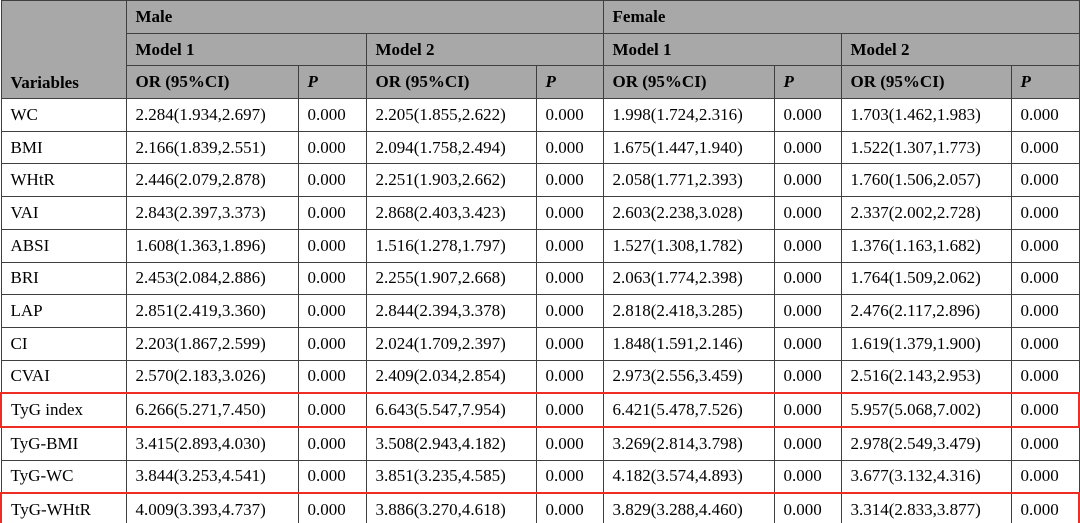 This screenshot has height=523, width=1080. Describe the element at coordinates (63, 180) in the screenshot. I see `variable-cell: WHtR` at that location.